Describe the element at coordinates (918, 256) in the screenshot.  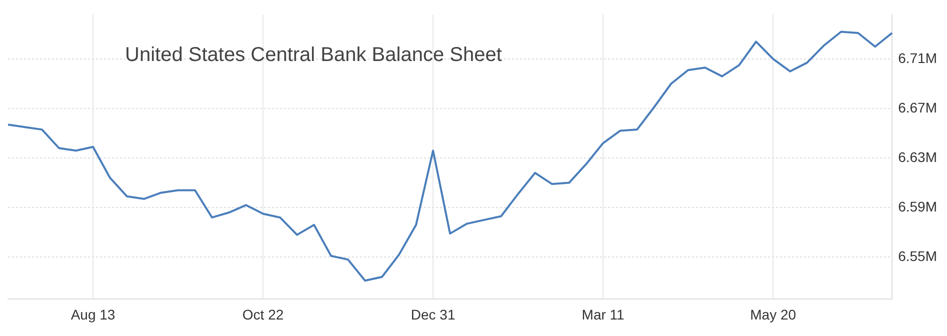
I see `y-tick-label: 6.55M` at that location.